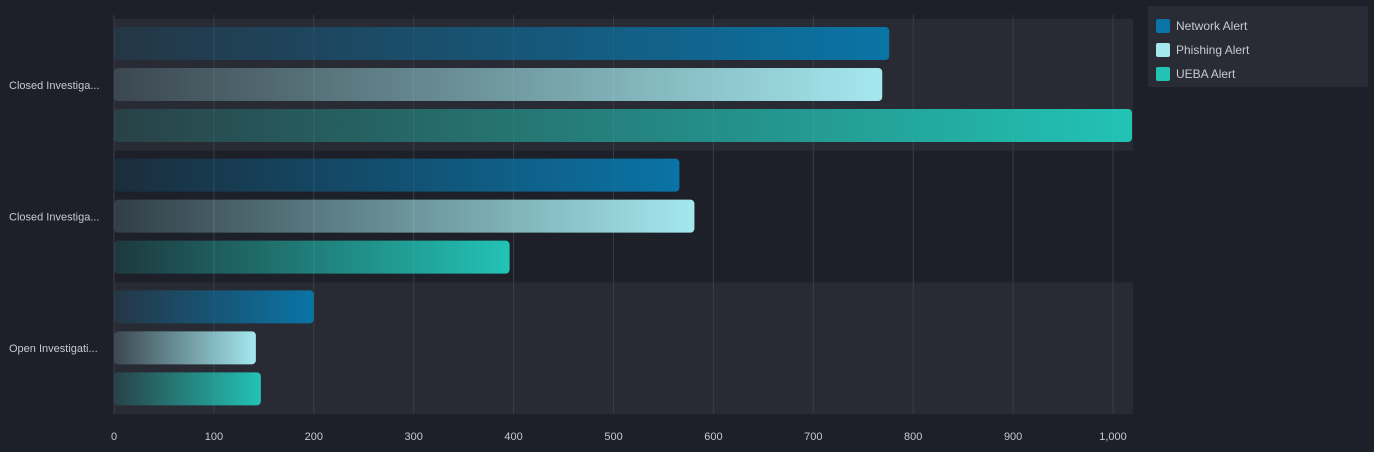  What do you see at coordinates (1013, 437) in the screenshot?
I see `x-tick-label: 900` at bounding box center [1013, 437].